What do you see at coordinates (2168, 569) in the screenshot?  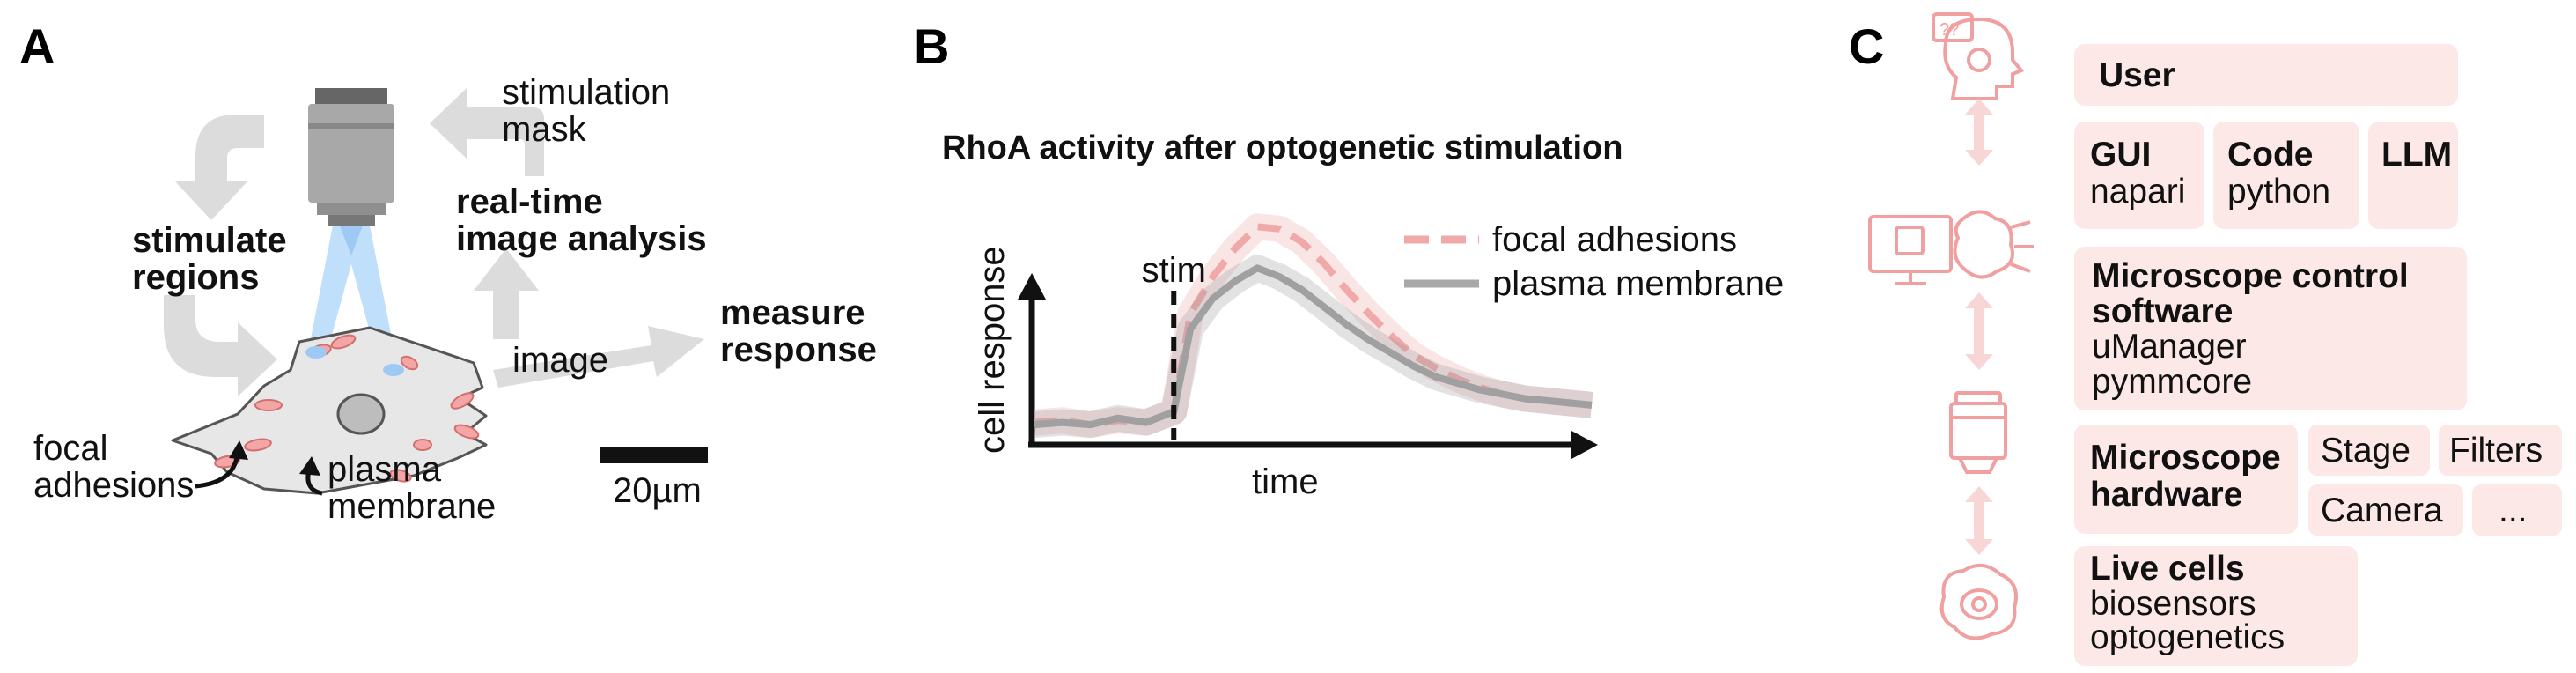 I see `live-title: Live cells` at bounding box center [2168, 569].